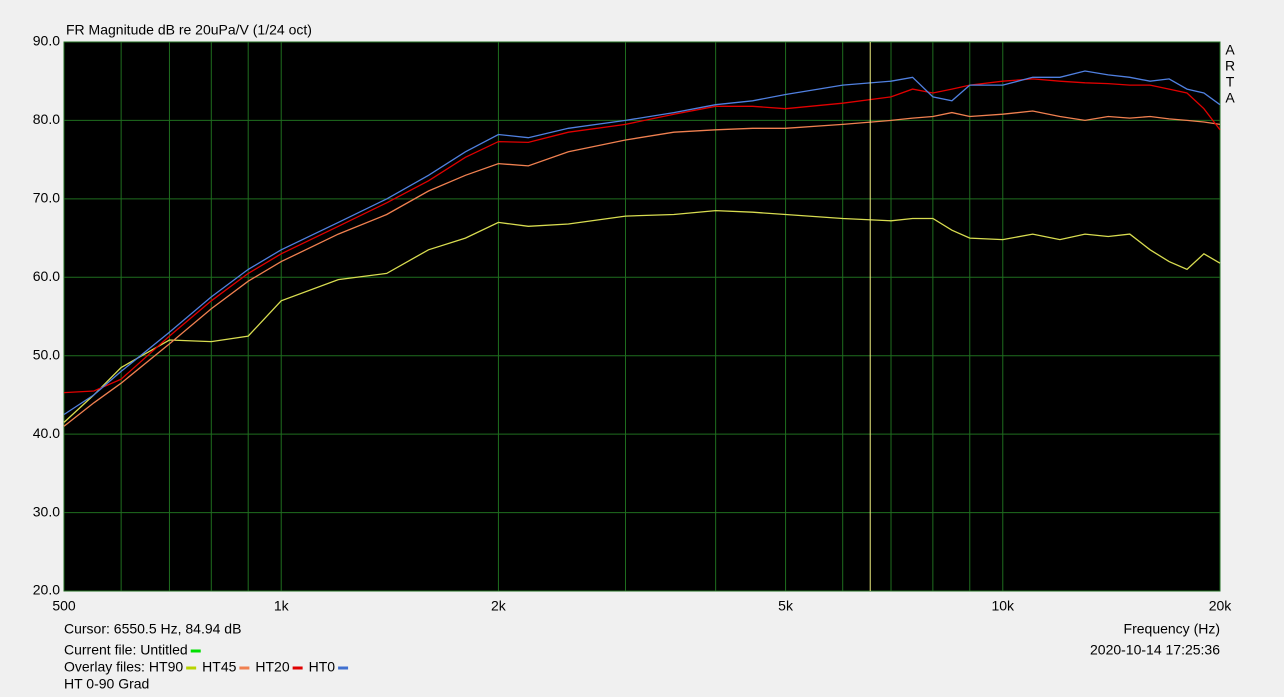 Image resolution: width=1284 pixels, height=697 pixels. Describe the element at coordinates (189, 30) in the screenshot. I see `chart-title: FR Magnitude dB re 20uPa/V (1/24 oct)` at that location.